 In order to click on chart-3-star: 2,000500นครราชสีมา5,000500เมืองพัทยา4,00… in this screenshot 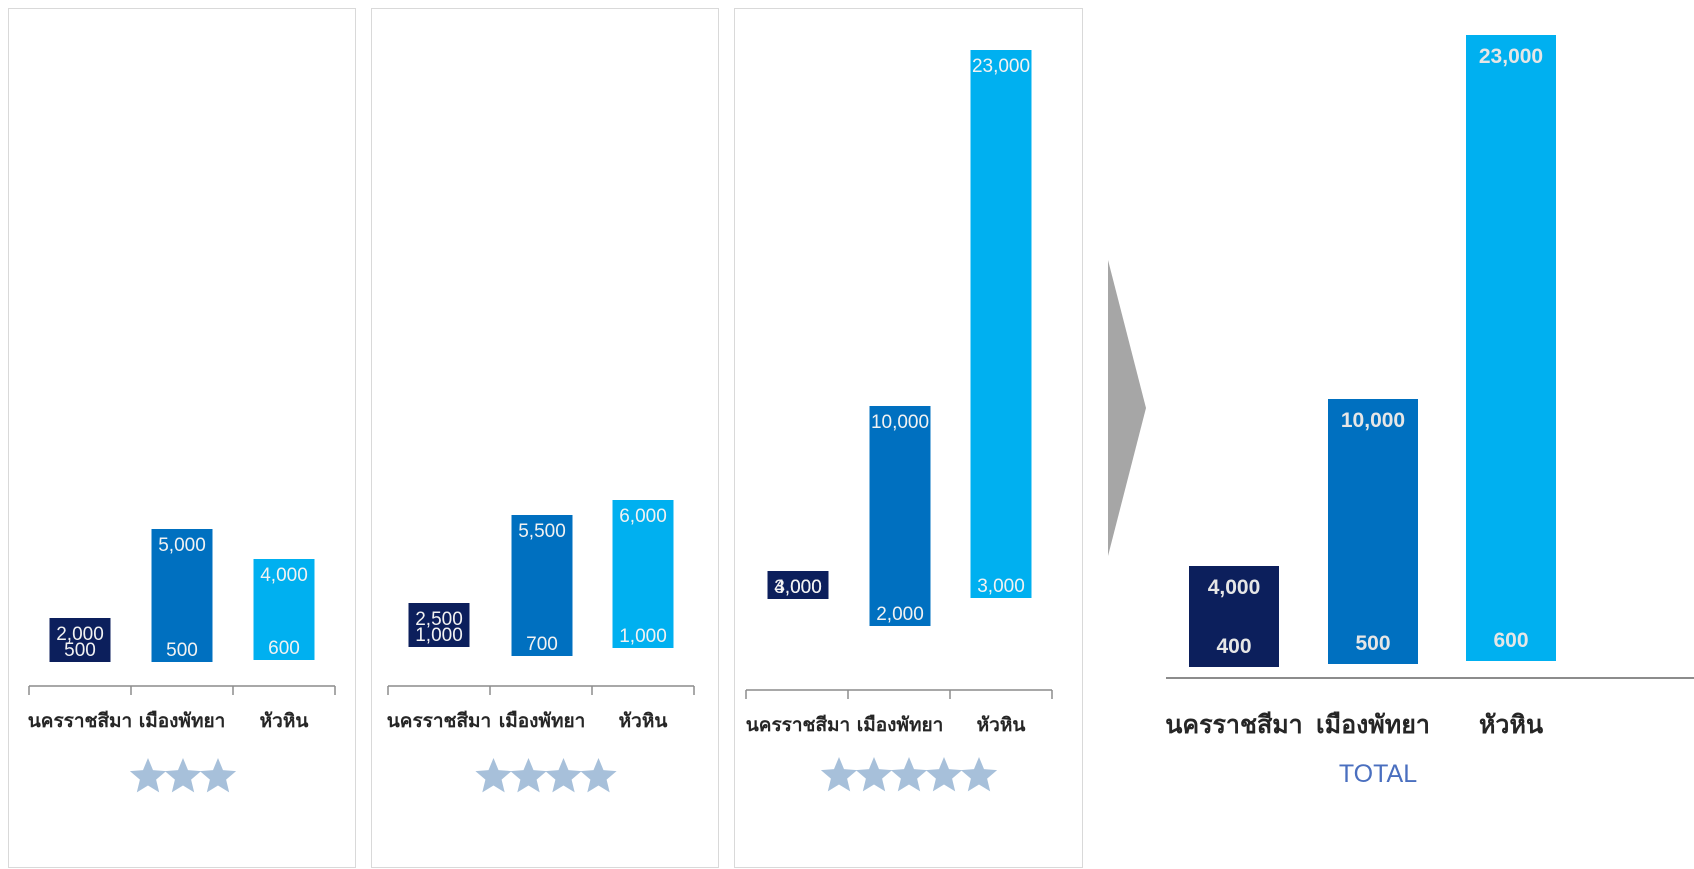, I will do `click(182, 661)`.